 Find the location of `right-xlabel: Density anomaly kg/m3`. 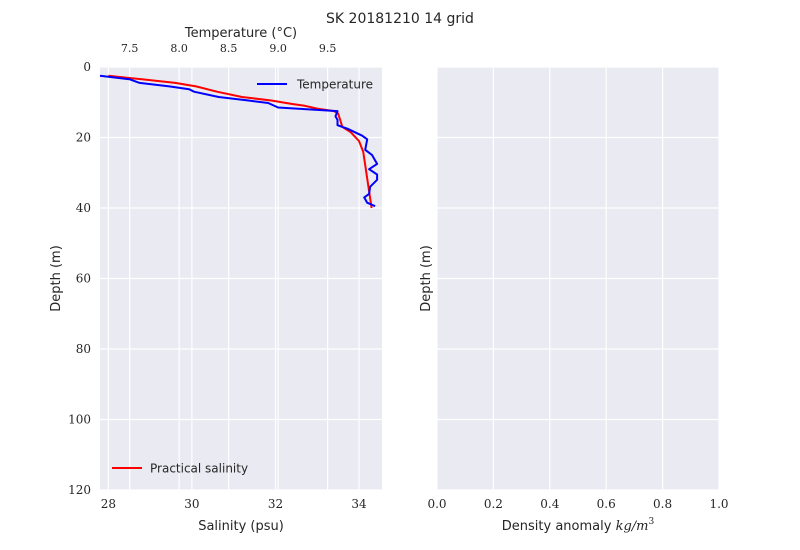

right-xlabel: Density anomaly kg/m3 is located at coordinates (578, 525).